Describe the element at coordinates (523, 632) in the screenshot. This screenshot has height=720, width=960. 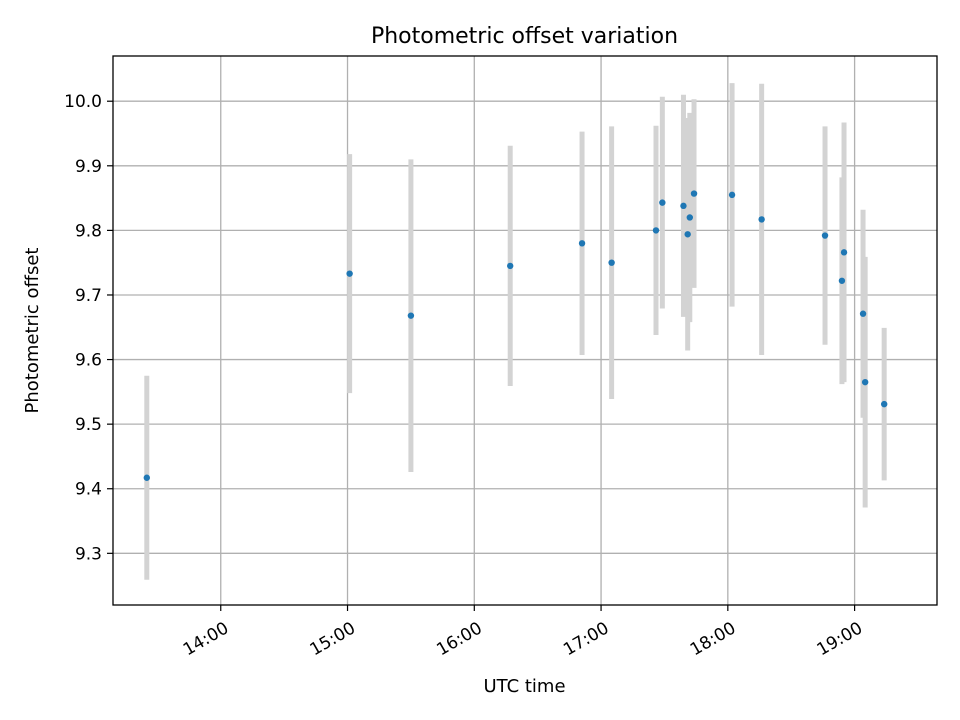
I see `x-axis-ticks: 14:00 15:00 16:00 17:00 18:00 19:00` at that location.